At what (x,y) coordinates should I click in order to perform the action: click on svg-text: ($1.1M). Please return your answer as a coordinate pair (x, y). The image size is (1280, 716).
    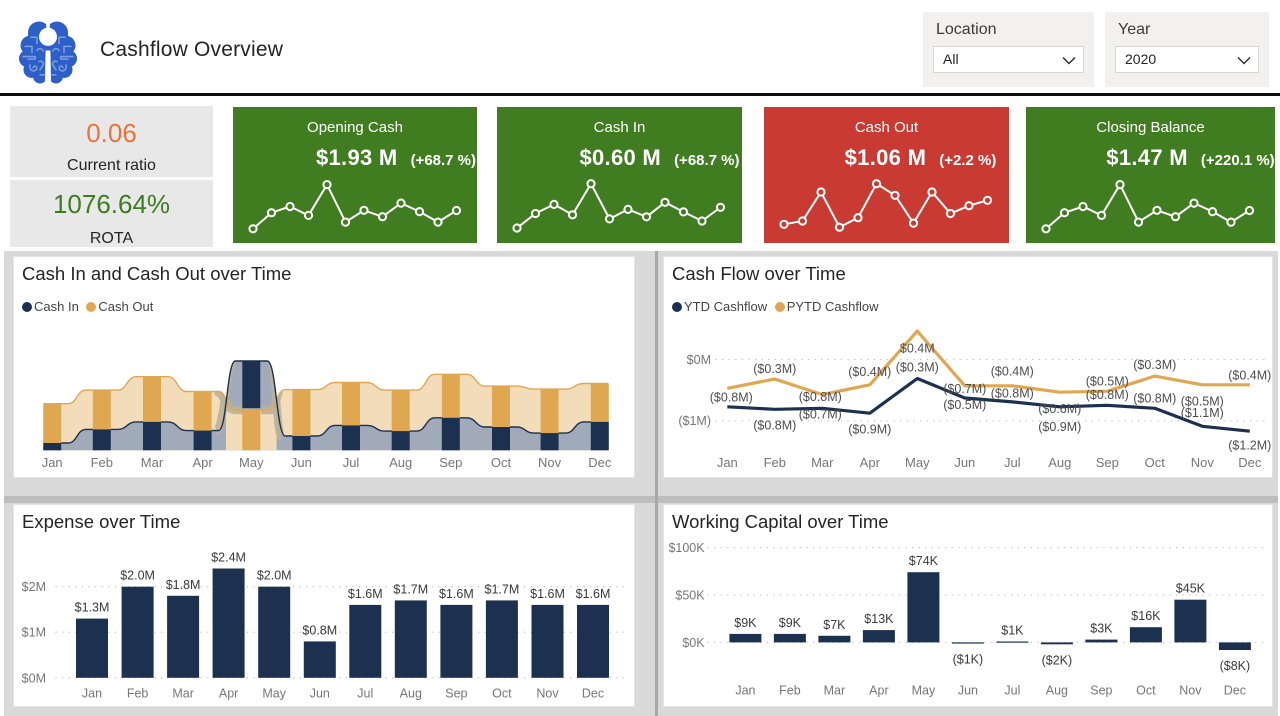
    Looking at the image, I should click on (1202, 413).